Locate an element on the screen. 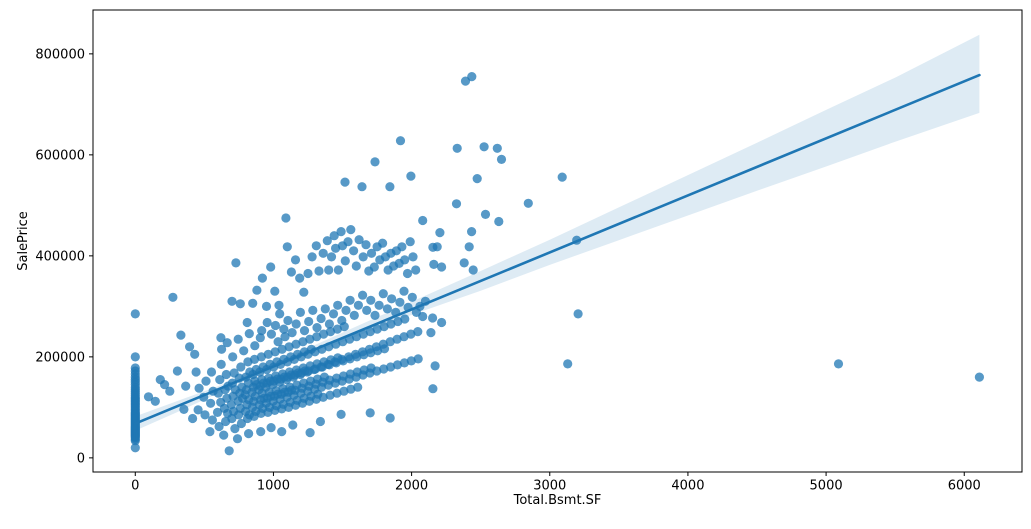 This screenshot has height=529, width=1031. x-tick-label: 5000 is located at coordinates (826, 486).